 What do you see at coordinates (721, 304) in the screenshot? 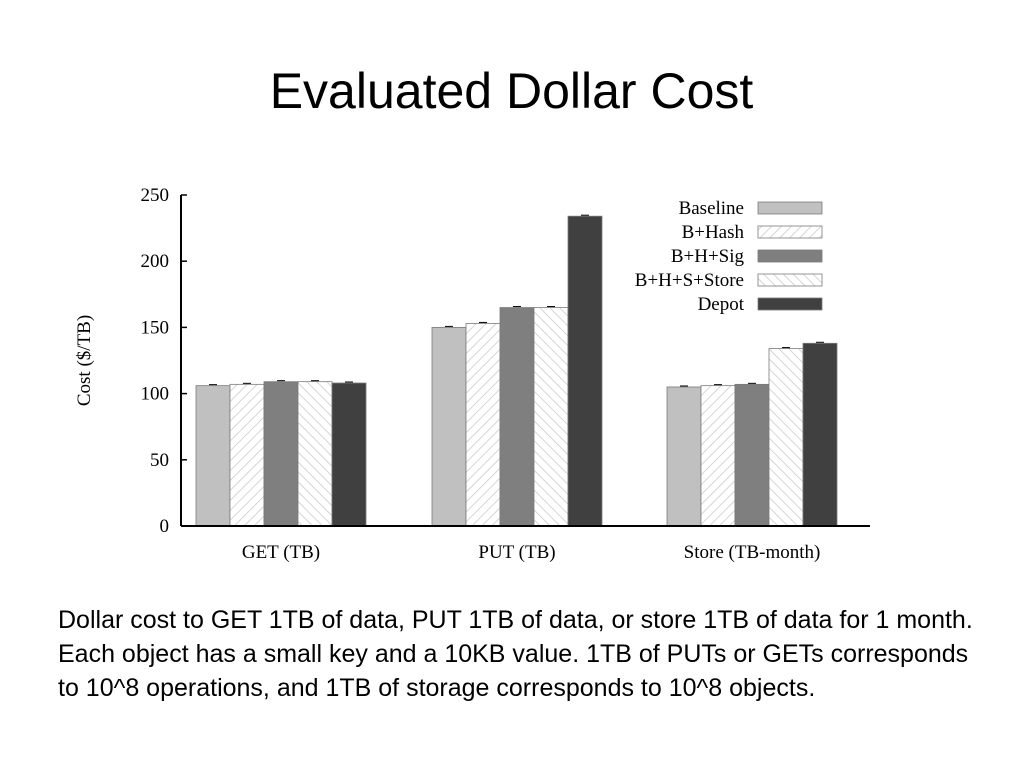
I see `legend-label: Depot` at bounding box center [721, 304].